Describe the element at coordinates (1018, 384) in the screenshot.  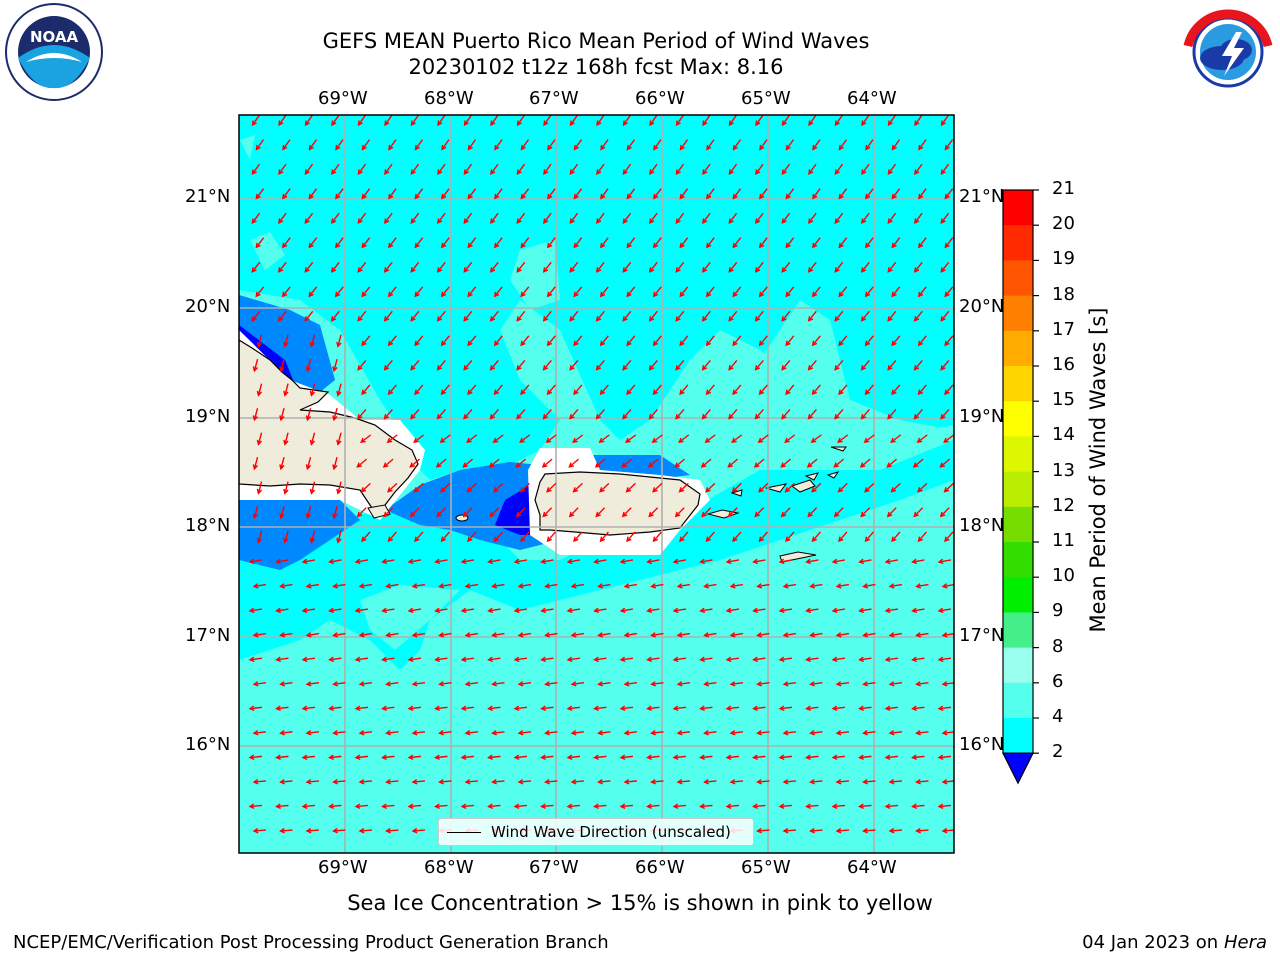
I see `colorbar-band` at that location.